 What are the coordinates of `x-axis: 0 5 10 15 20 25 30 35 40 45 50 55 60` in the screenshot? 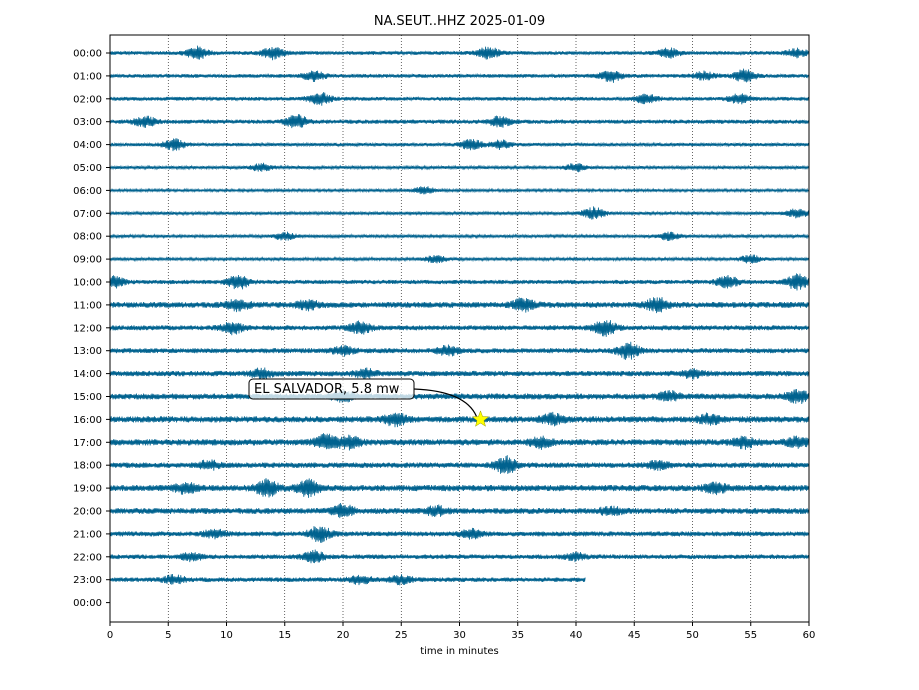 It's located at (461, 631).